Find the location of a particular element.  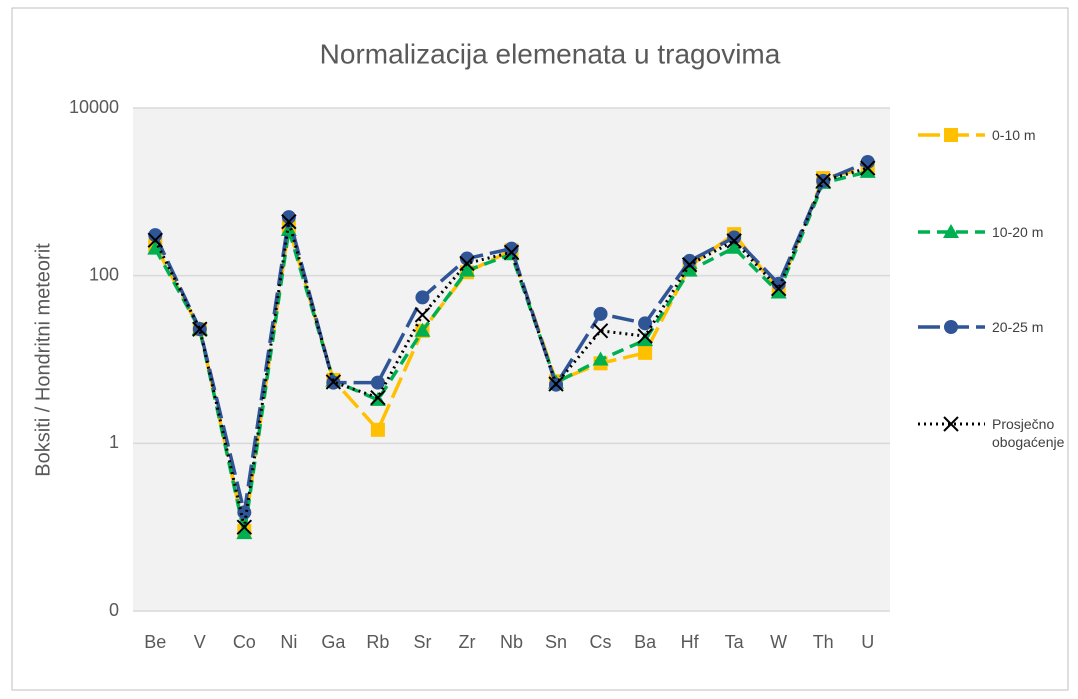

x-tick-label: V is located at coordinates (200, 642).